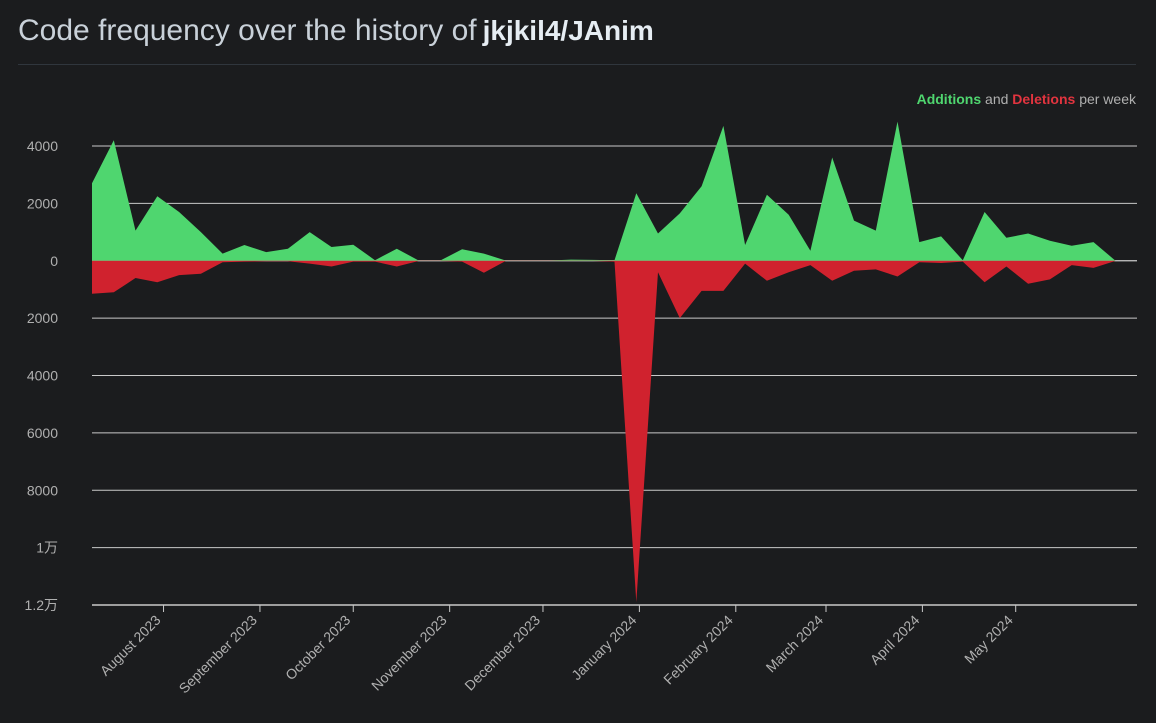 The width and height of the screenshot is (1156, 723). I want to click on page-title: Code frequency over the history of, so click(247, 30).